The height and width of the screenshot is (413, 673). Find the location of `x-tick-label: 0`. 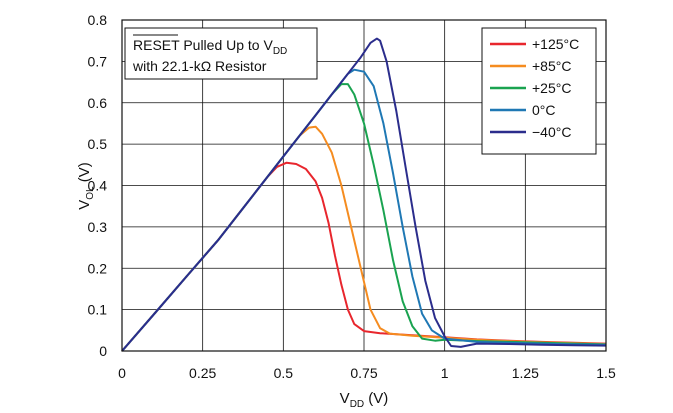

x-tick-label: 0 is located at coordinates (122, 373).